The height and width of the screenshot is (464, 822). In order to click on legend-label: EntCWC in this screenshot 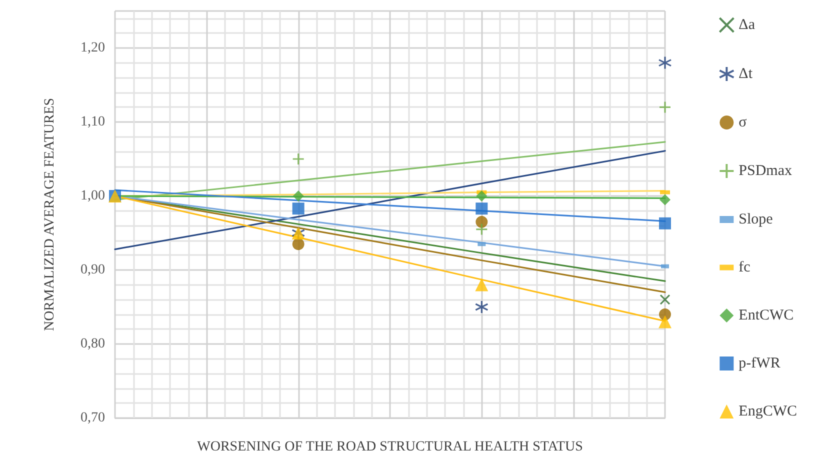, I will do `click(766, 316)`.